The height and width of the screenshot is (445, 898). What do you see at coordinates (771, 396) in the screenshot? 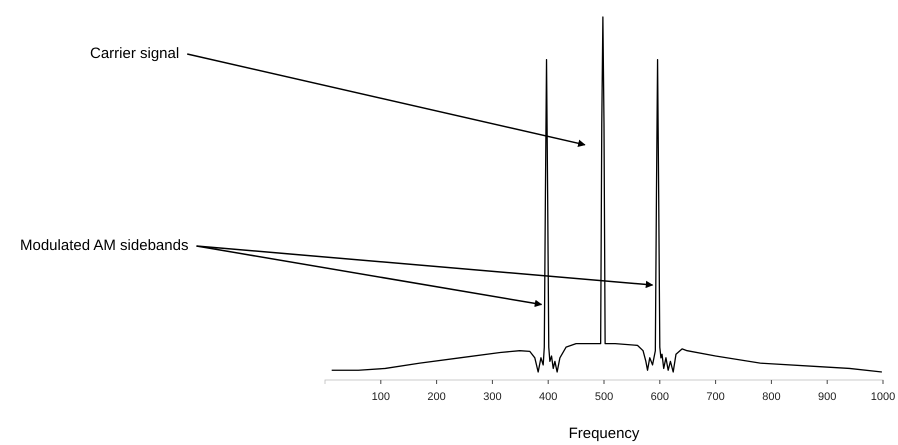
I see `x-tick-label: 800` at bounding box center [771, 396].